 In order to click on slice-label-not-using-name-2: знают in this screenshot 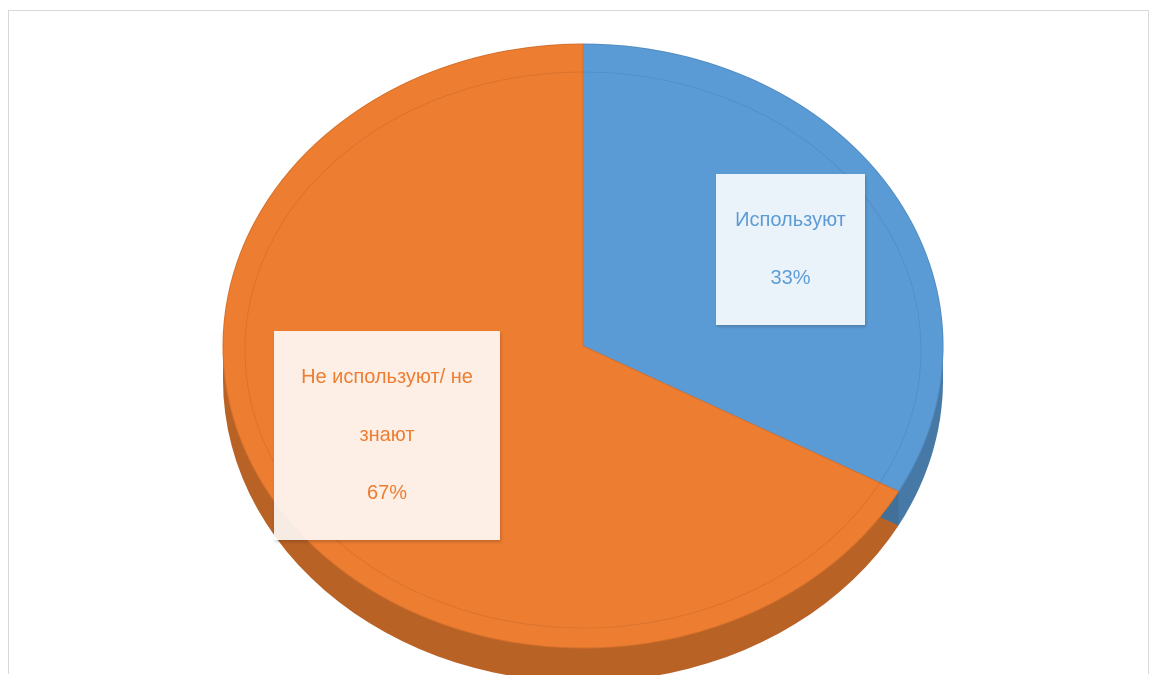, I will do `click(387, 435)`.